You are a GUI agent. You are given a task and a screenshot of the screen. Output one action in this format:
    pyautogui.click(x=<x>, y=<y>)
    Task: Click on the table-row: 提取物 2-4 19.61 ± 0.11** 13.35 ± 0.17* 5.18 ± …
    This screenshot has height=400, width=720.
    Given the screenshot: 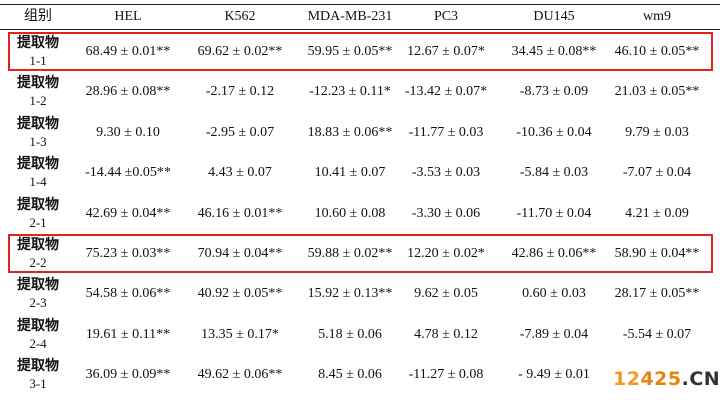 What is the action you would take?
    pyautogui.click(x=360, y=335)
    